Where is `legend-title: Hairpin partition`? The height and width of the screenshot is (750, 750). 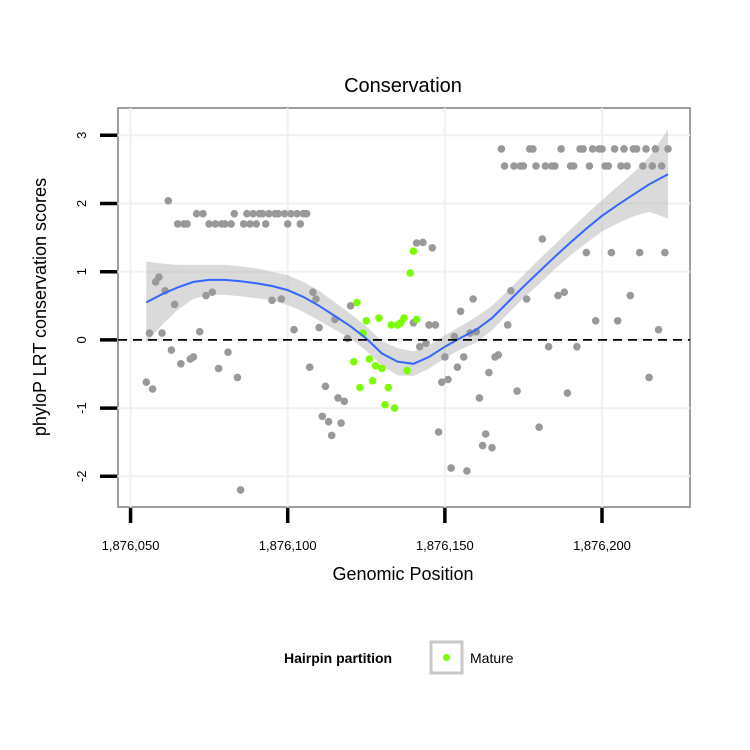 legend-title: Hairpin partition is located at coordinates (338, 658).